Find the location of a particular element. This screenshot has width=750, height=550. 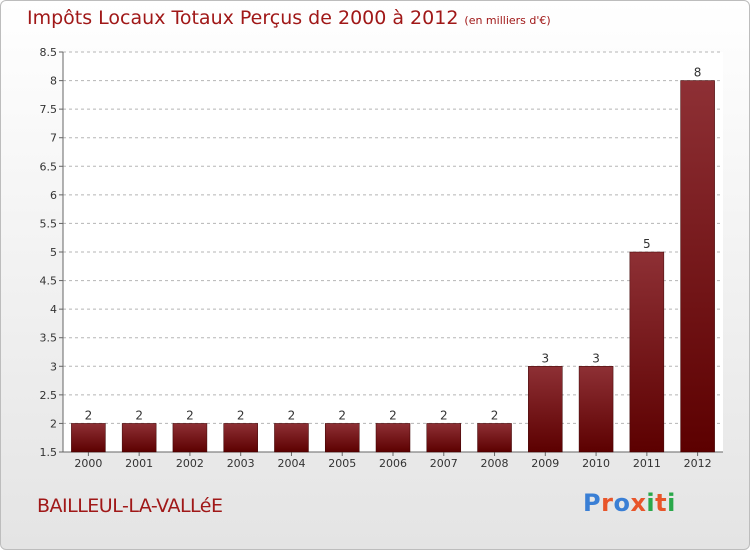

y-tick-label: 8.5 is located at coordinates (49, 52).